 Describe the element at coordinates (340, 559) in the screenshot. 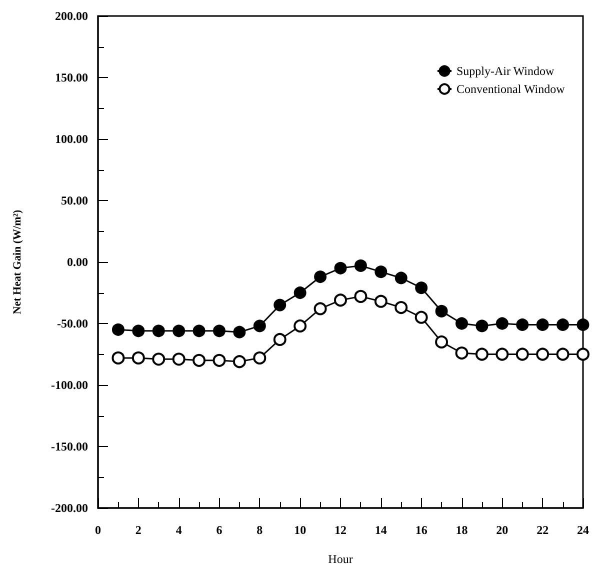

I see `x-axis-title: Hour` at that location.